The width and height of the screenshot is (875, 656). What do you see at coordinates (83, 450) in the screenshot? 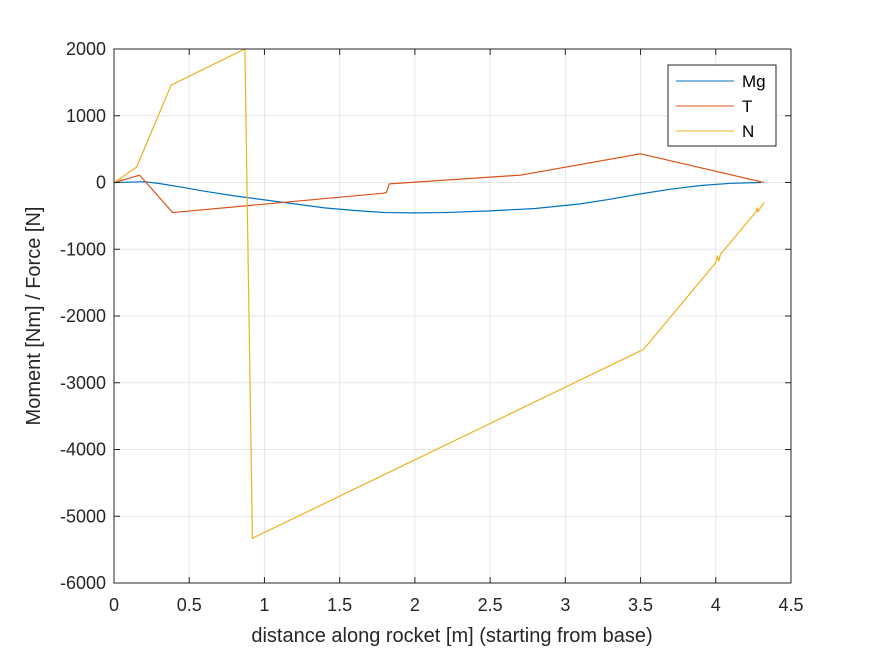
I see `y-tick-label: -4000` at bounding box center [83, 450].